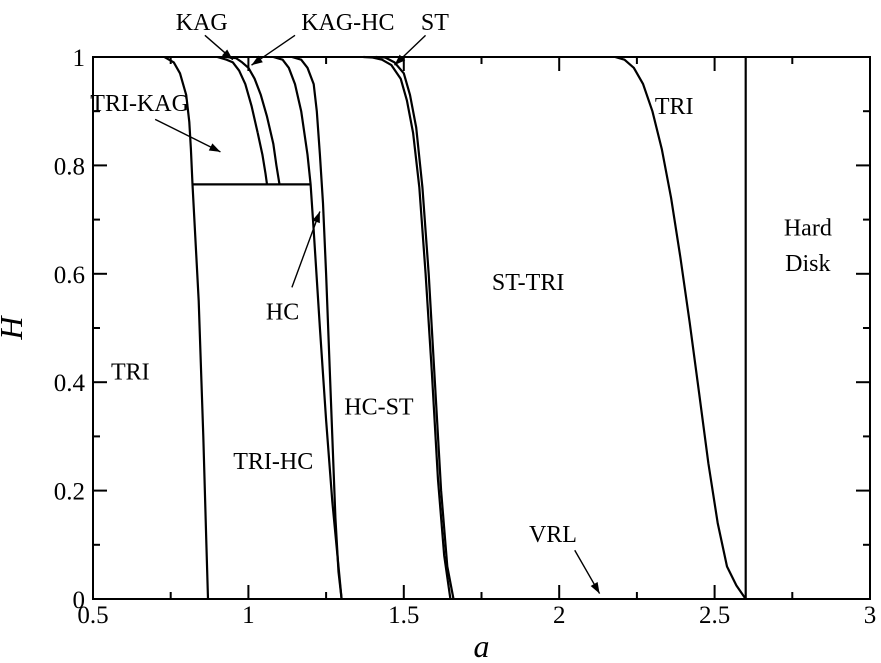  Describe the element at coordinates (79, 600) in the screenshot. I see `y-tick-label: 0` at that location.